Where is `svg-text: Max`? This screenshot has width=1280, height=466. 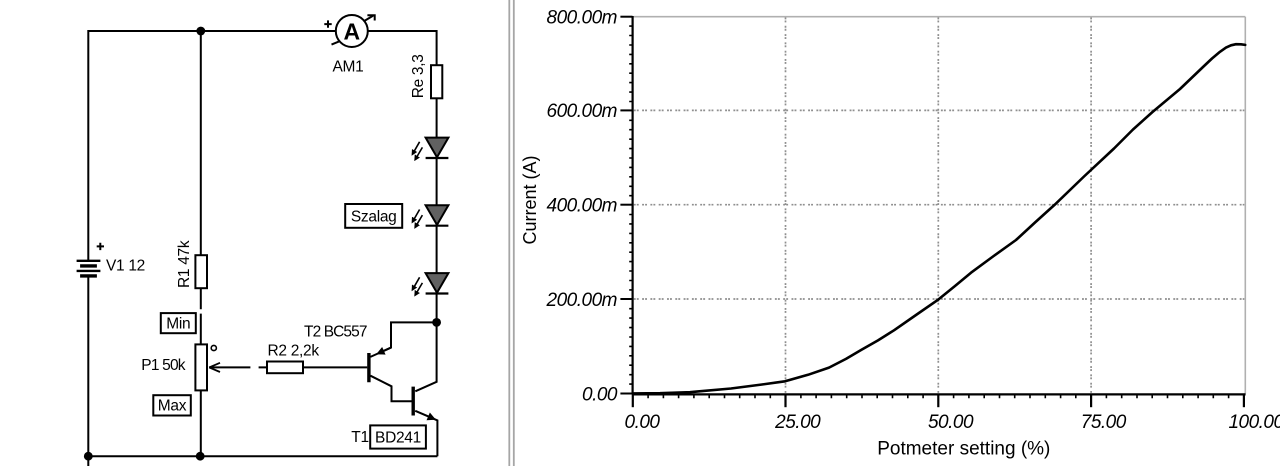 svg-text: Max is located at coordinates (172, 406).